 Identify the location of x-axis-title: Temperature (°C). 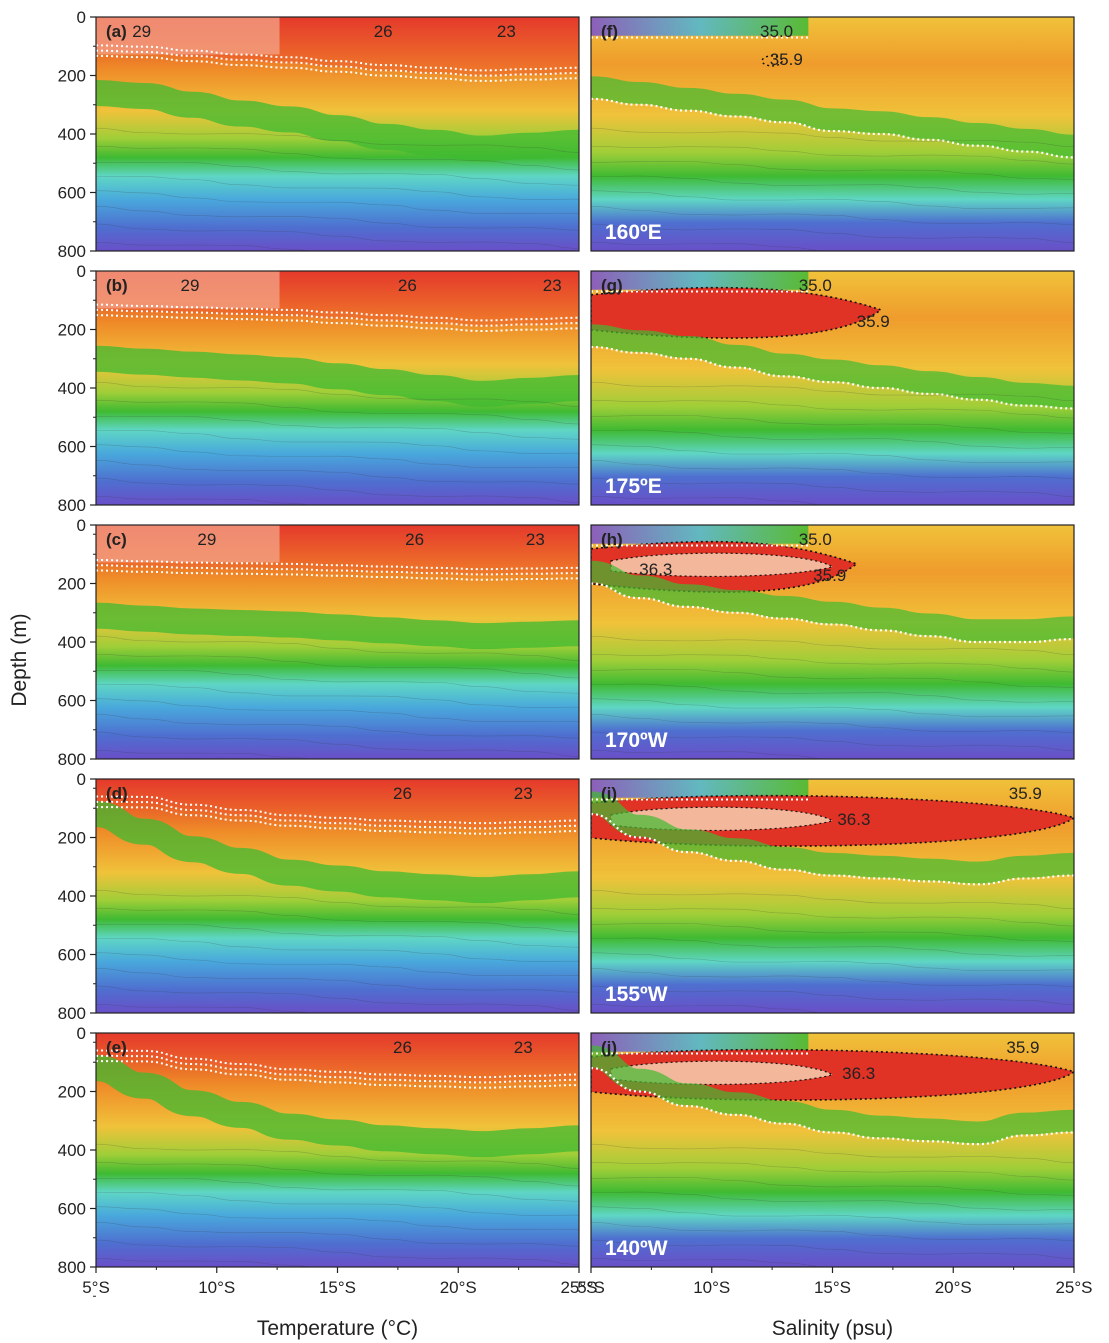
(337, 1328).